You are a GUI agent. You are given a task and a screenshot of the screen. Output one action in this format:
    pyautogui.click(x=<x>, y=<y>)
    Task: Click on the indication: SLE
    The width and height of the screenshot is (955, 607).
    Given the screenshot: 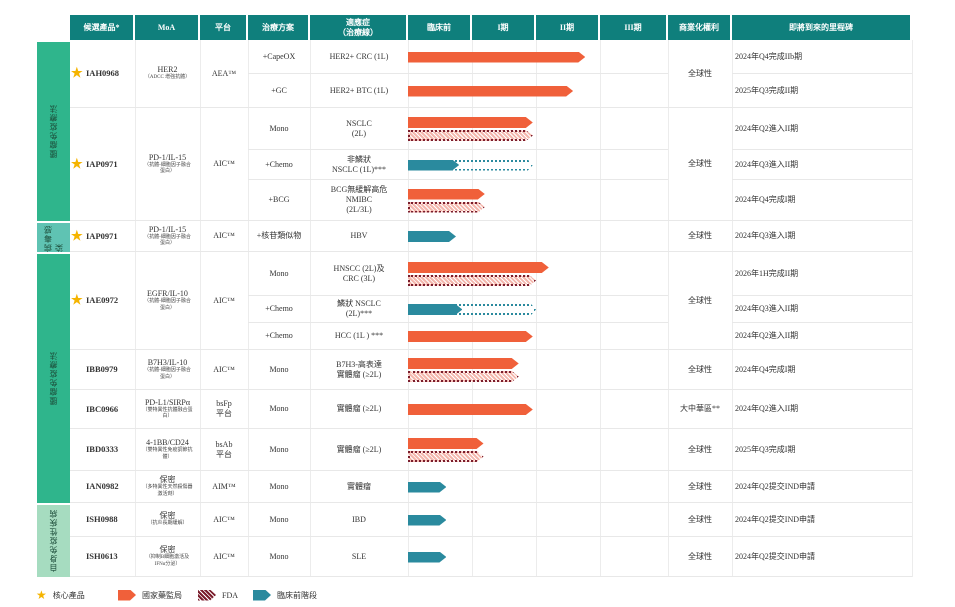 What is the action you would take?
    pyautogui.click(x=359, y=557)
    